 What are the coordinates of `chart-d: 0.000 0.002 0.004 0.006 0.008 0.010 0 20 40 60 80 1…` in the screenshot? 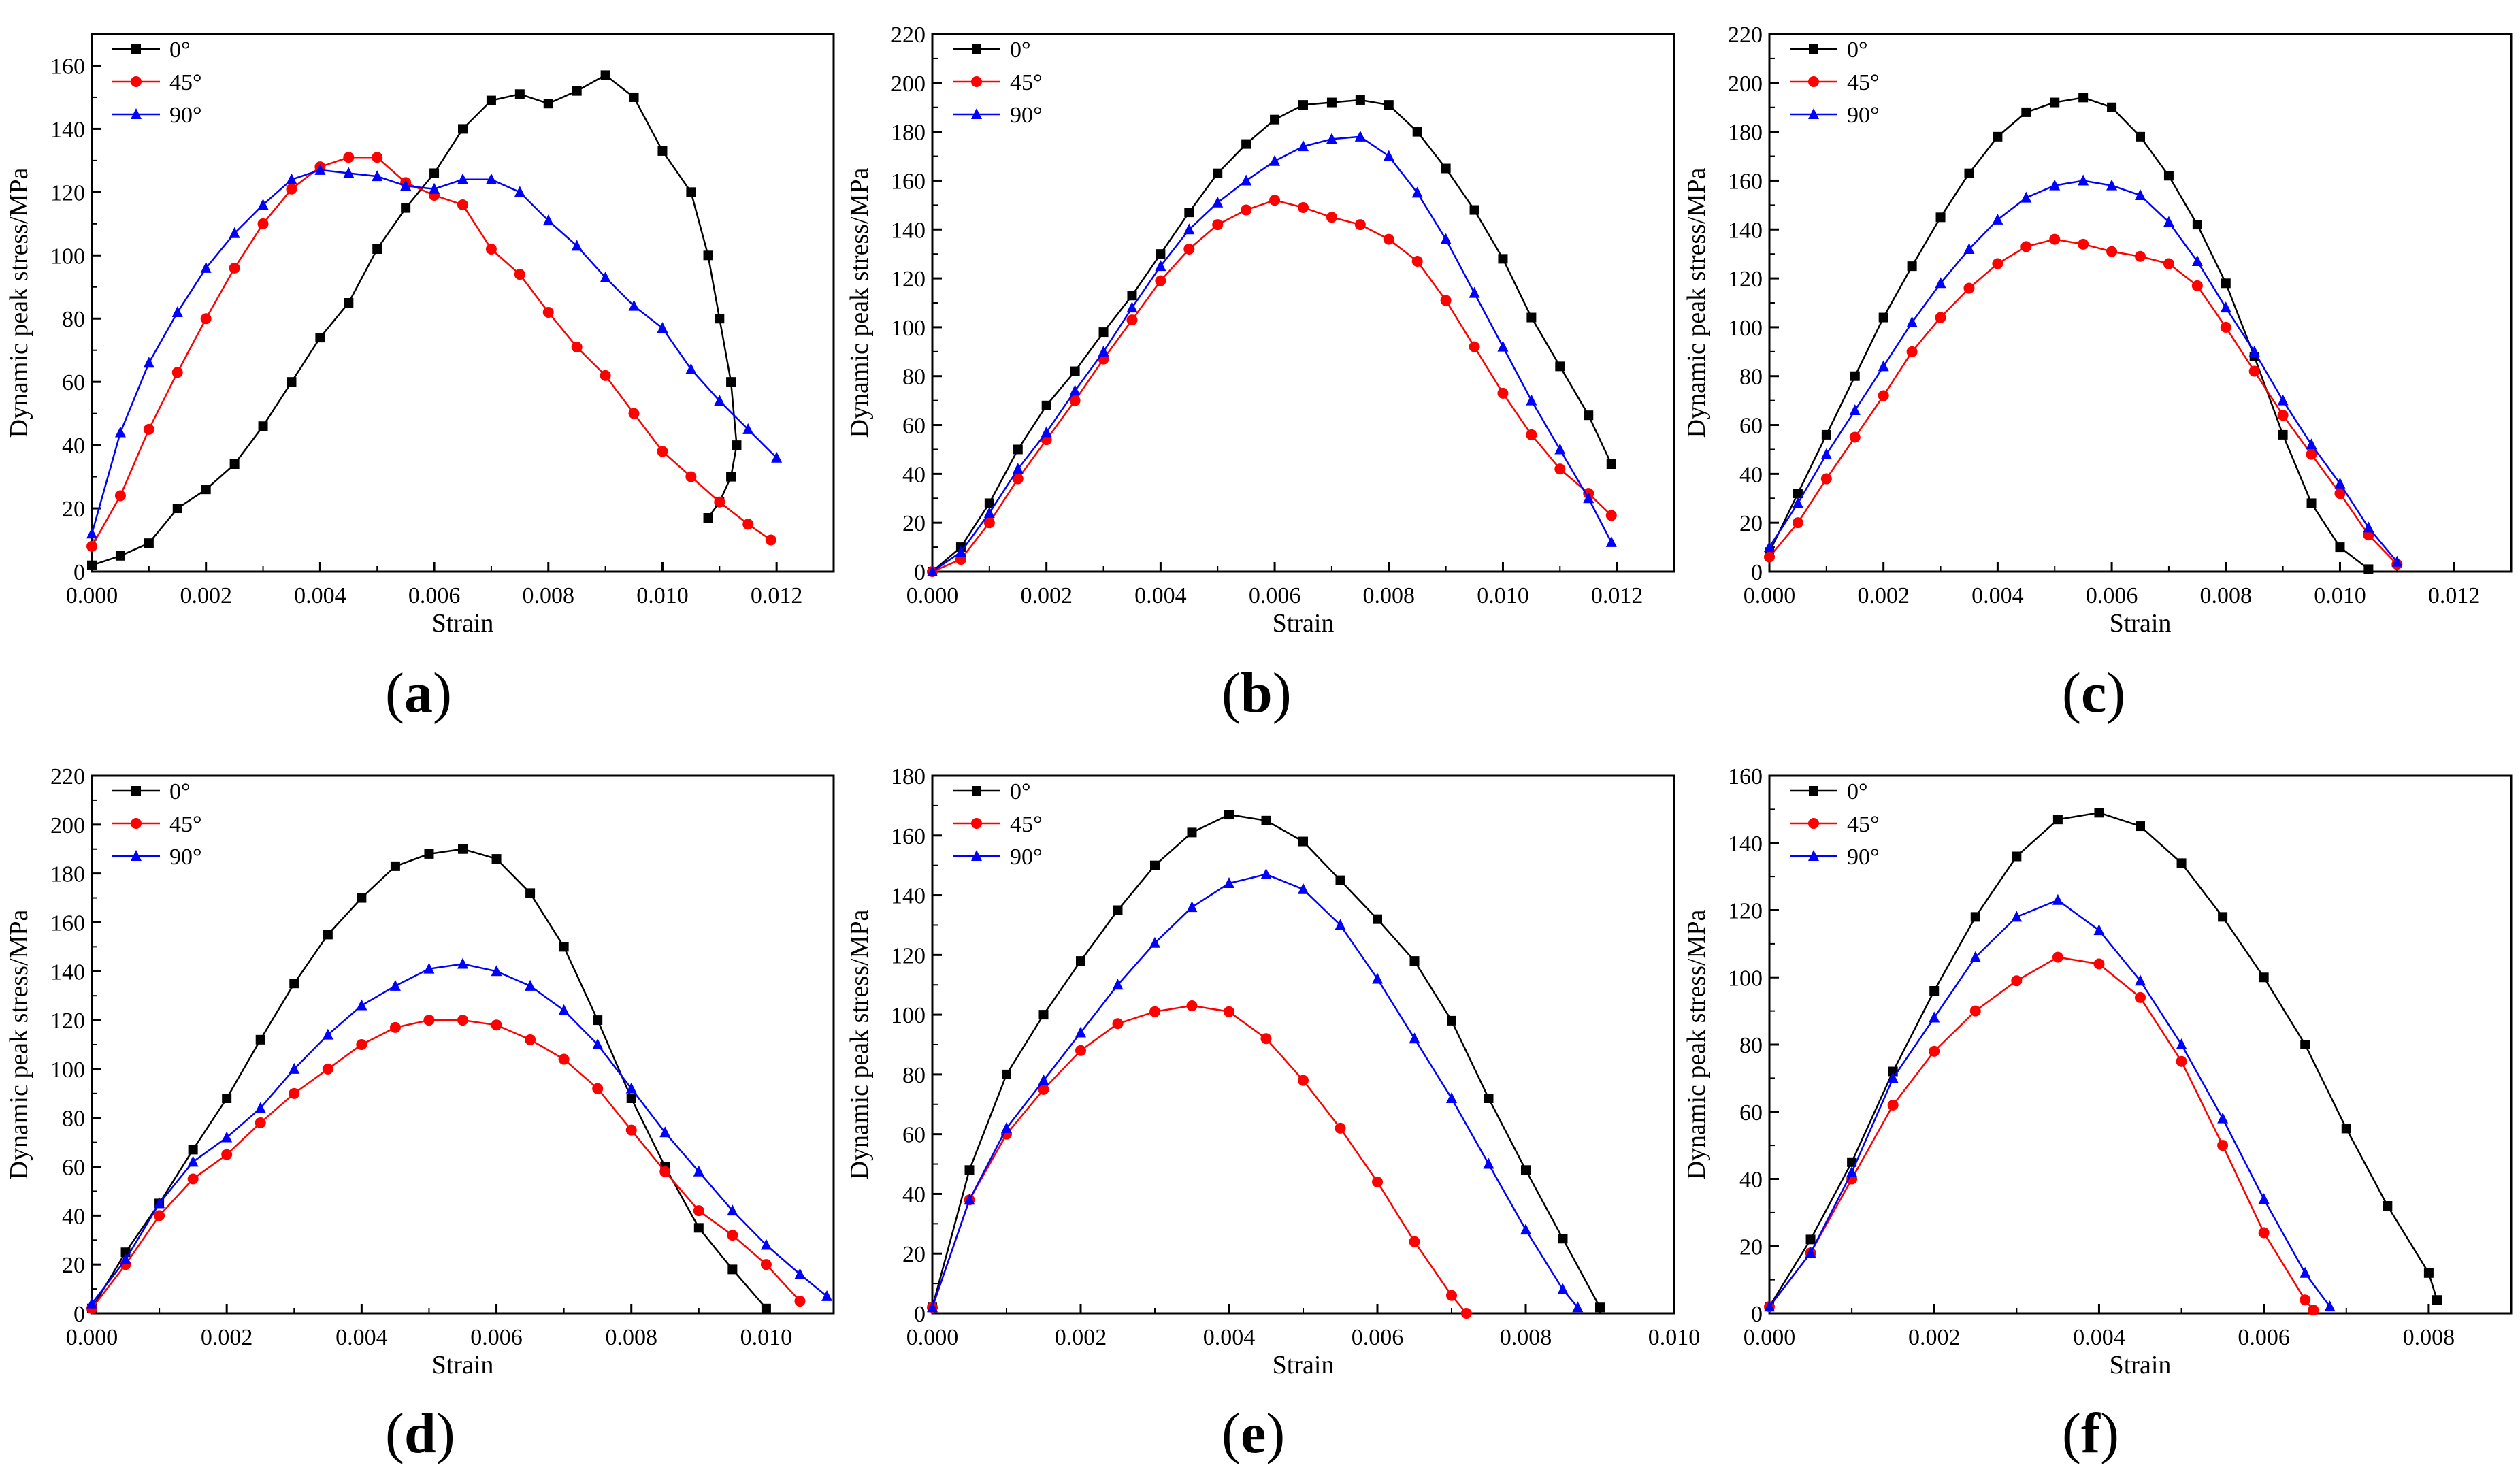 It's located at (420, 1071).